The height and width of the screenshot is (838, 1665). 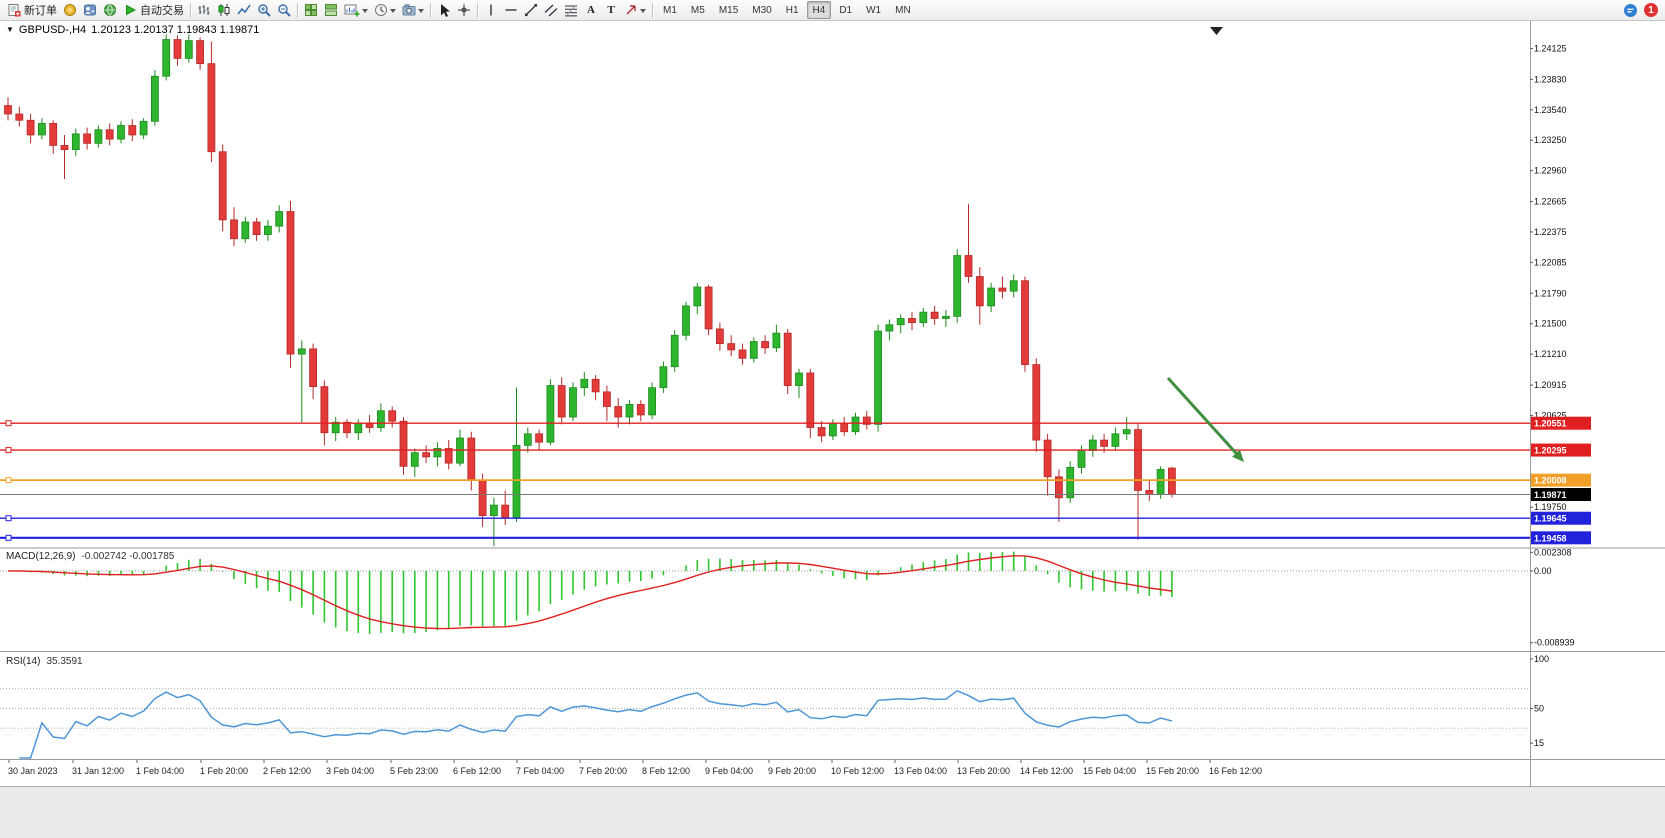 I want to click on svg-text: 1.19871, so click(x=1550, y=495).